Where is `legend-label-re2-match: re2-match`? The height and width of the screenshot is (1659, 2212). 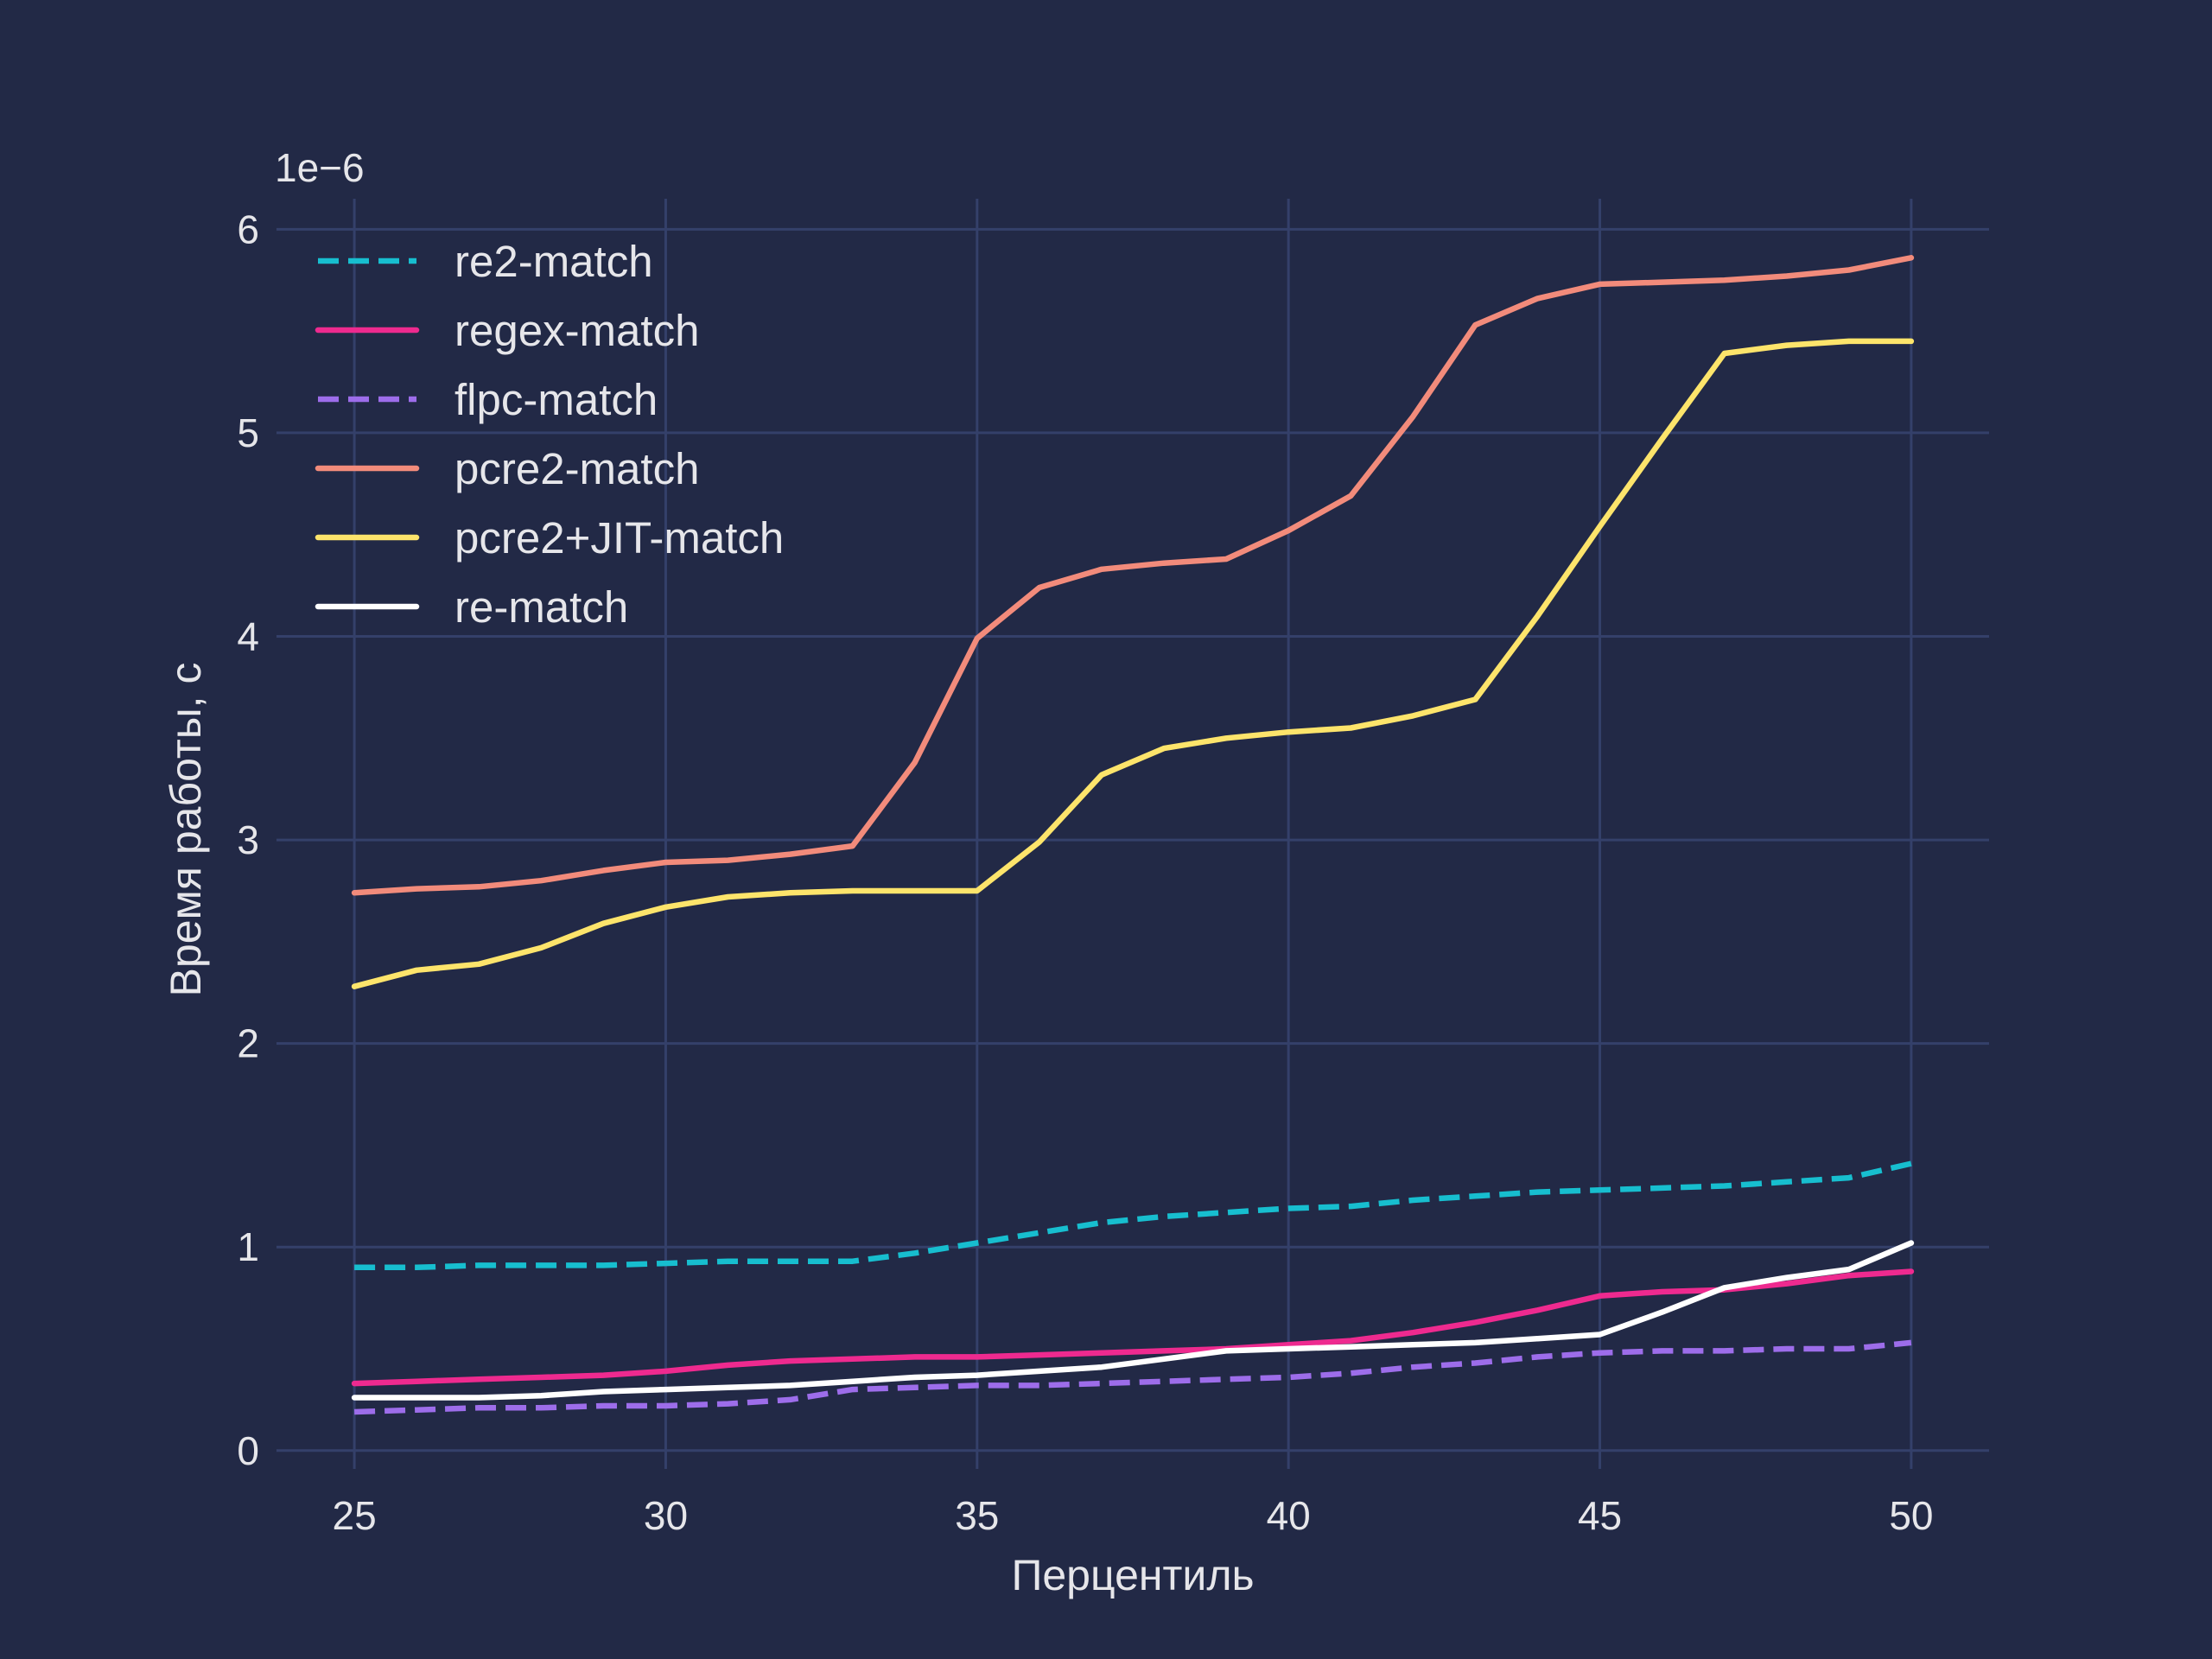 legend-label-re2-match: re2-match is located at coordinates (553, 261).